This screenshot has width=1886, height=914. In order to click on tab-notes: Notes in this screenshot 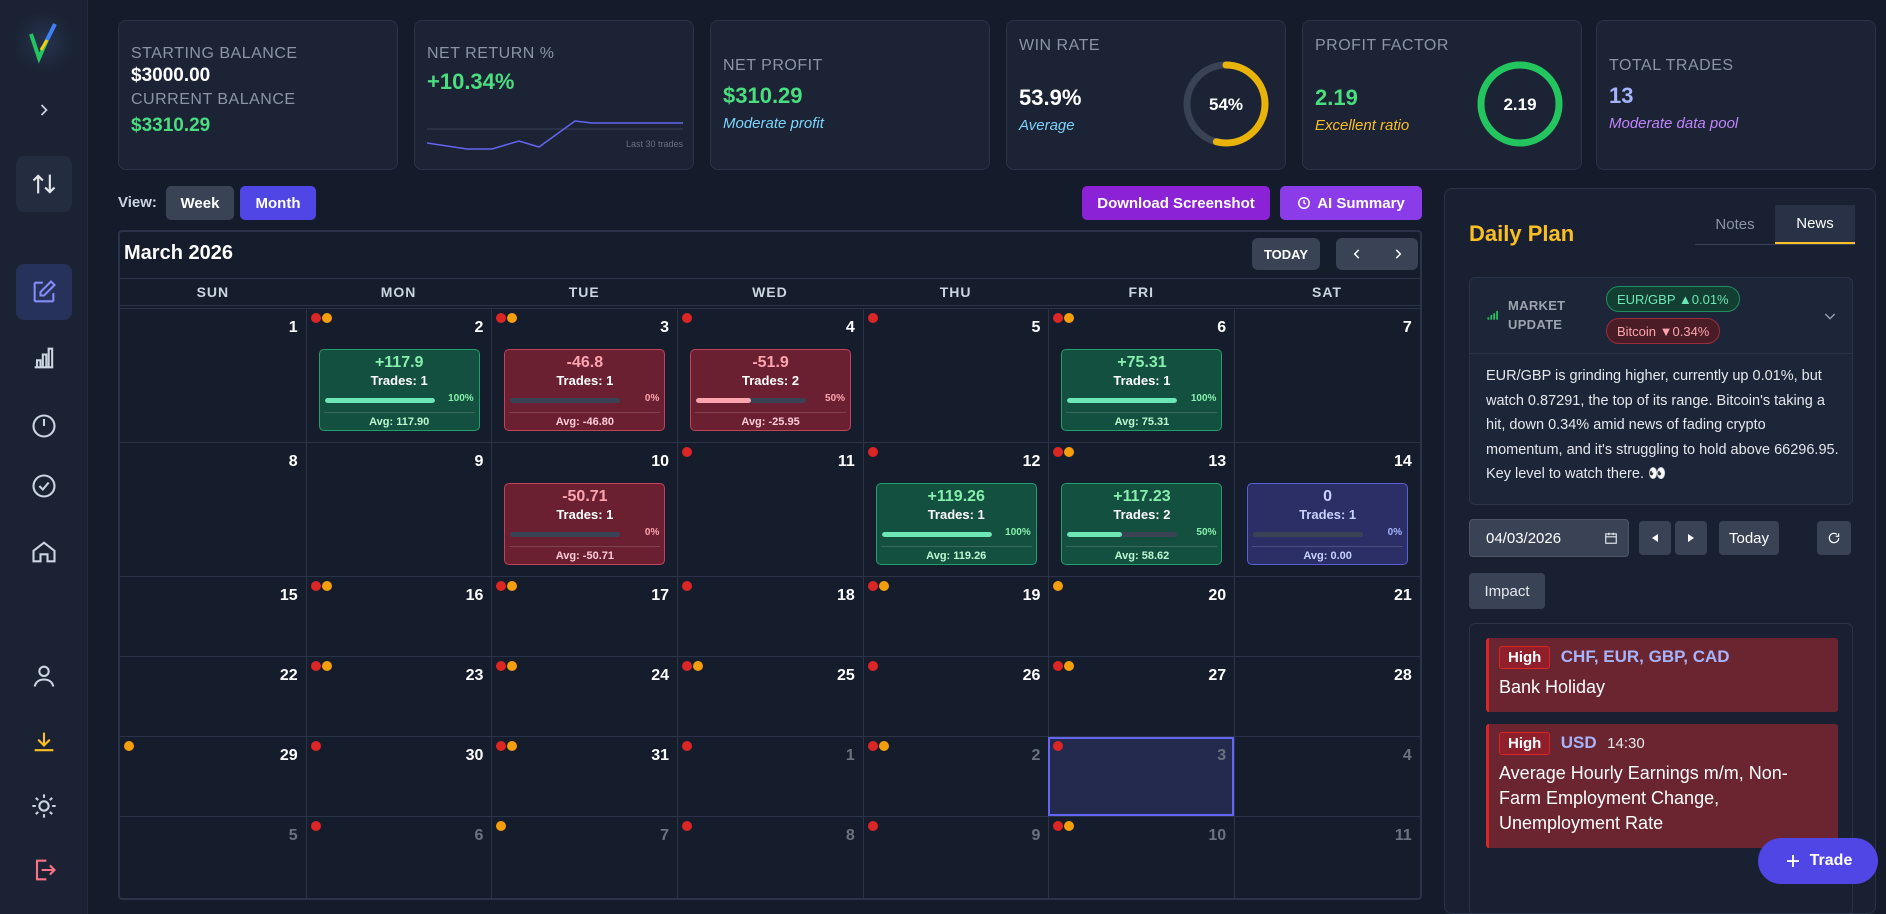, I will do `click(1735, 224)`.